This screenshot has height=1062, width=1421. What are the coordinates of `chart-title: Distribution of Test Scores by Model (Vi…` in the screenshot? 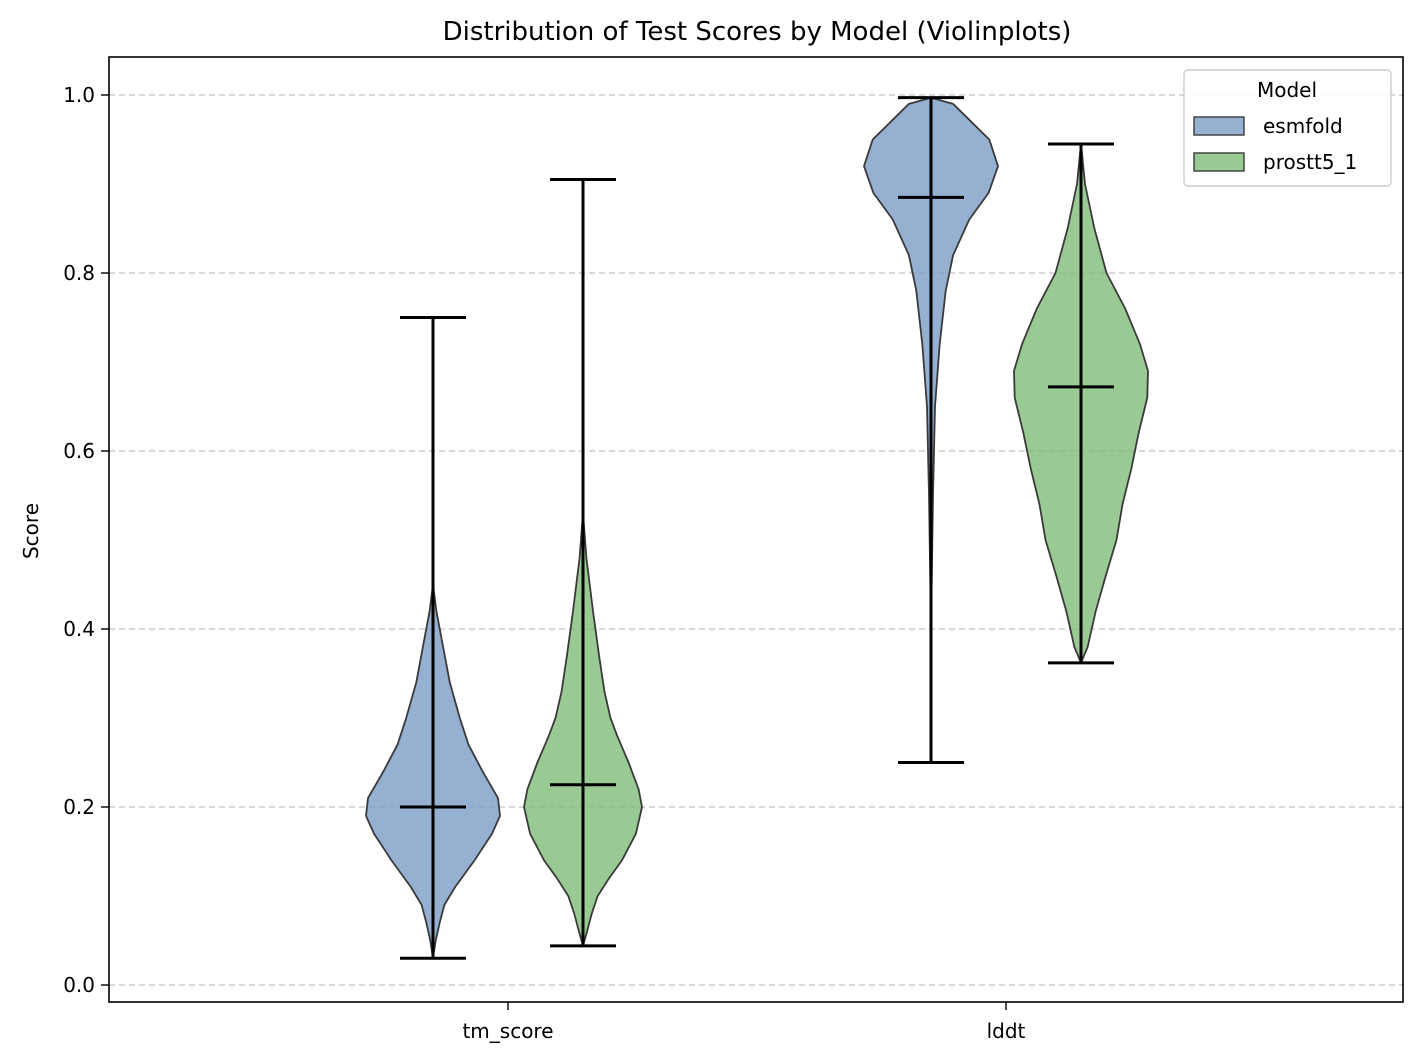 It's located at (757, 32).